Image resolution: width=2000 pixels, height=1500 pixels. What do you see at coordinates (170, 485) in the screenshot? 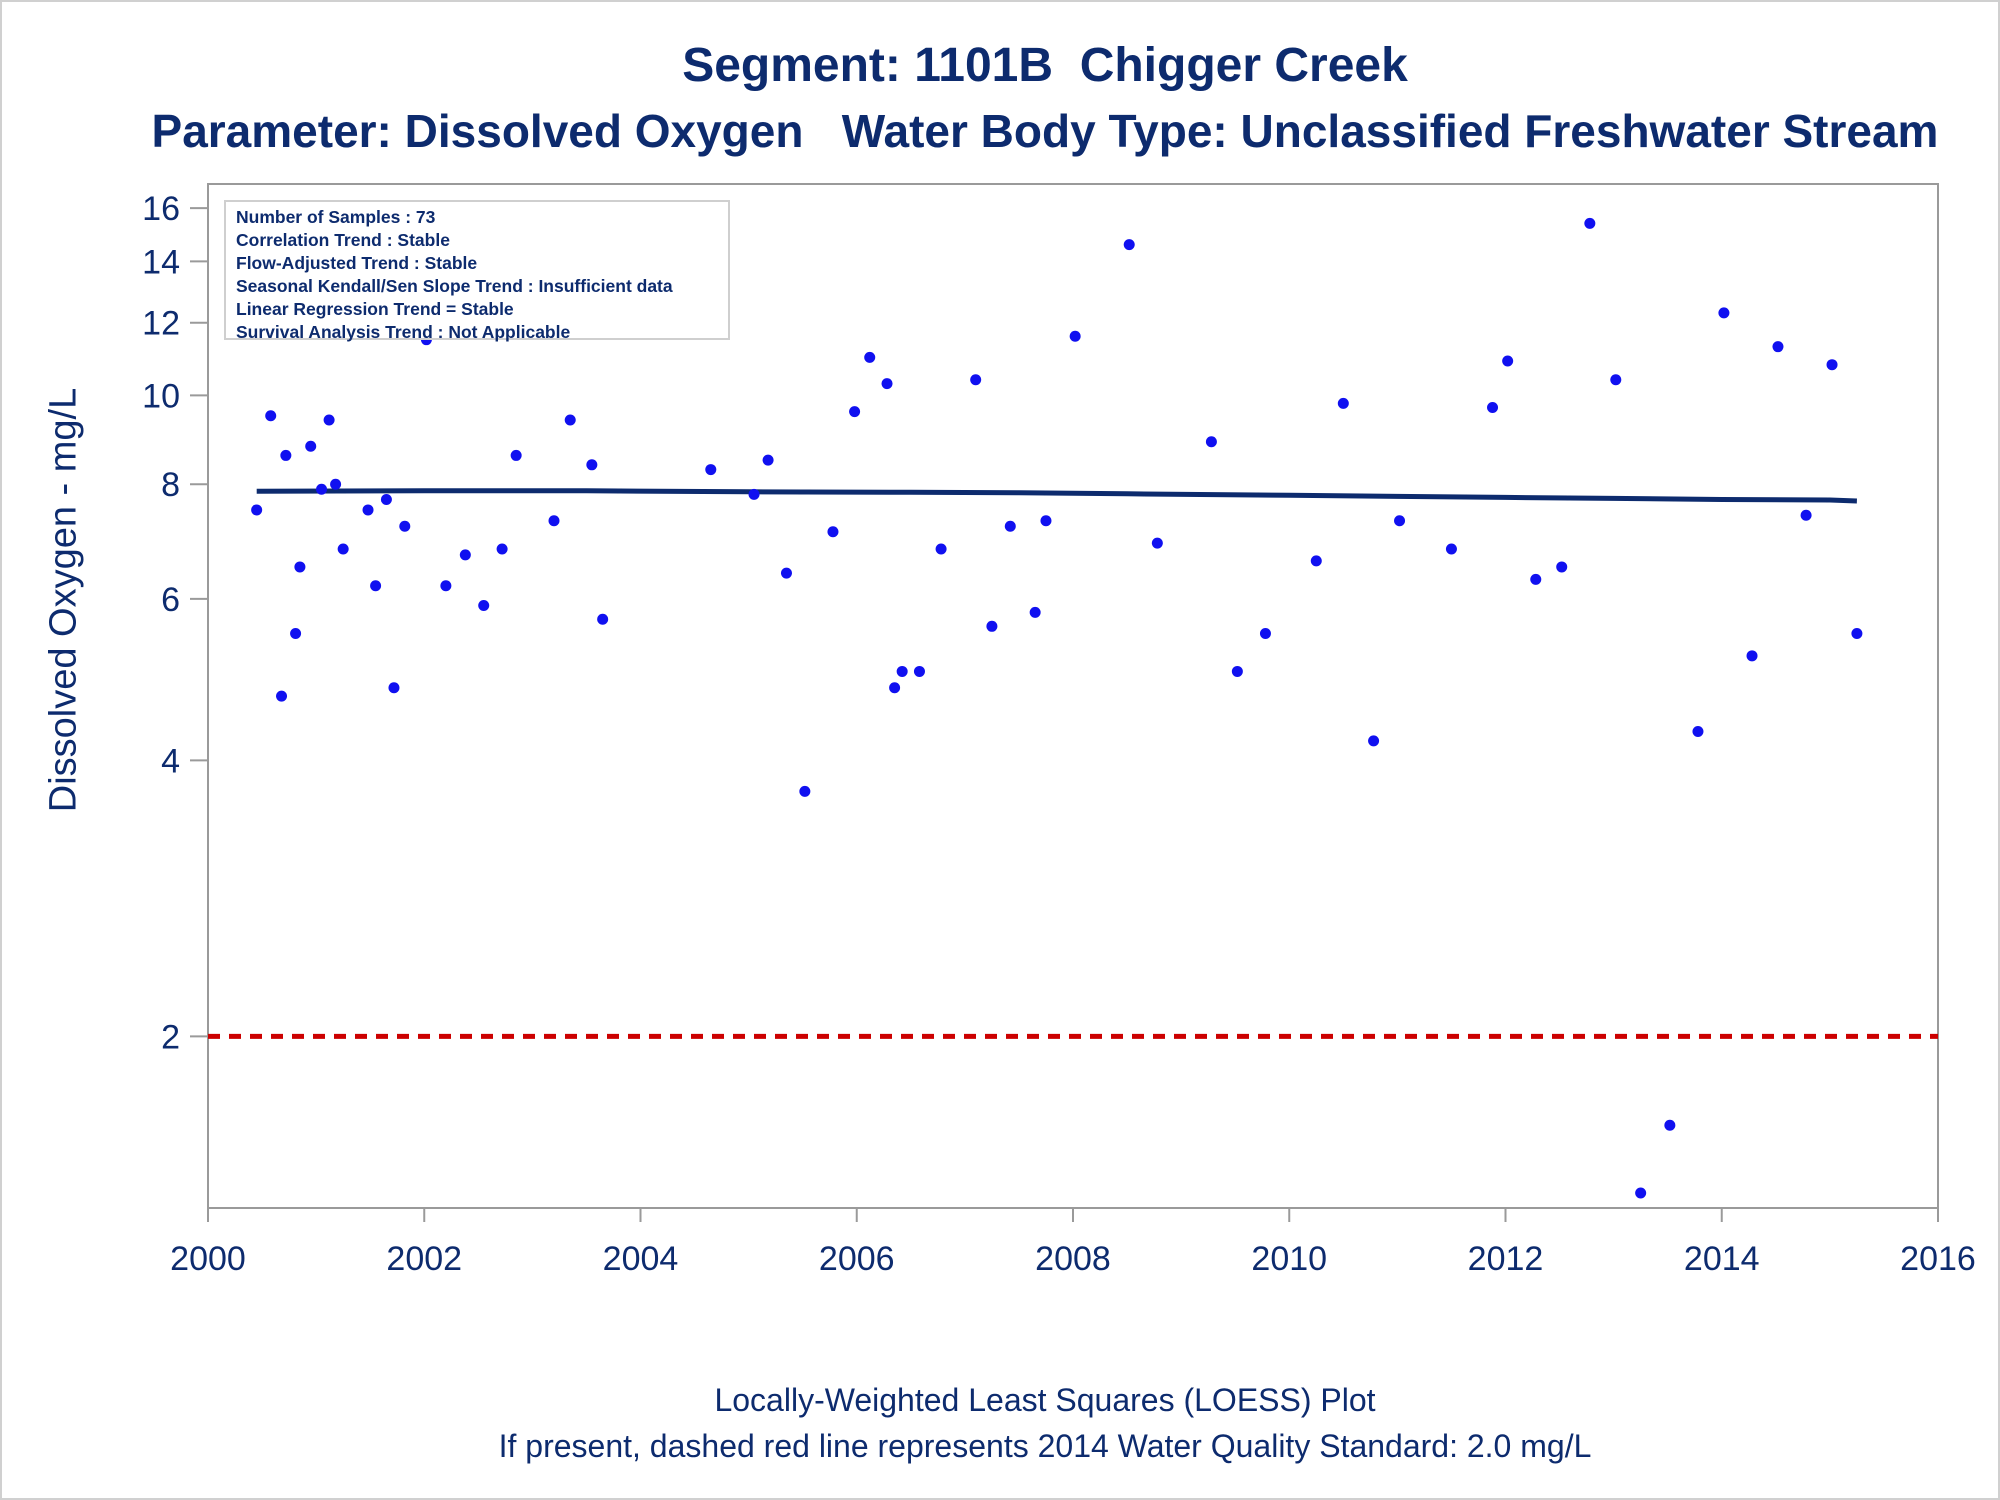
I see `y-tick-label: 8` at bounding box center [170, 485].